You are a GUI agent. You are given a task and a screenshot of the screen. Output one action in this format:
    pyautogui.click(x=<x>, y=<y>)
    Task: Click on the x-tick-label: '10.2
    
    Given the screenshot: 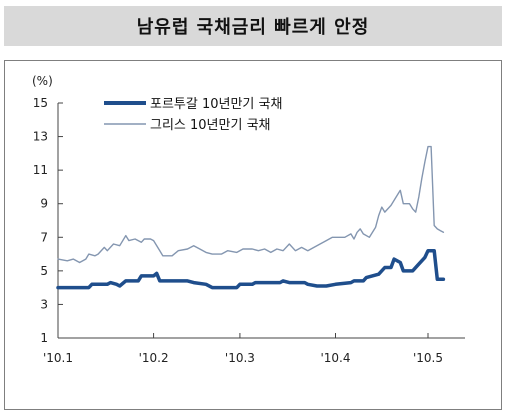 What is the action you would take?
    pyautogui.click(x=154, y=358)
    